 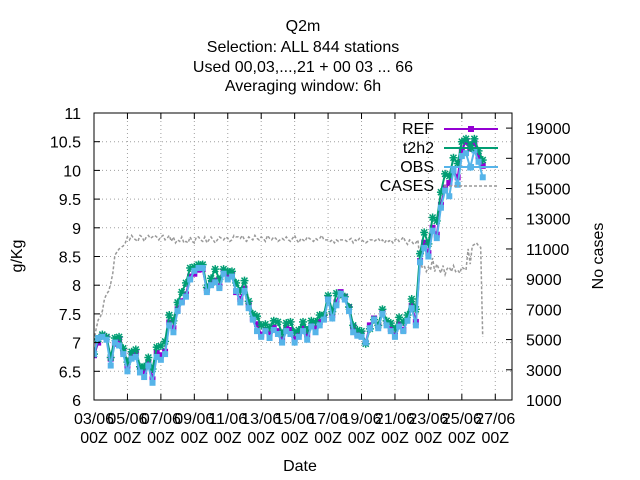 What do you see at coordinates (70, 258) in the screenshot?
I see `y-tick-label: 8.5` at bounding box center [70, 258].